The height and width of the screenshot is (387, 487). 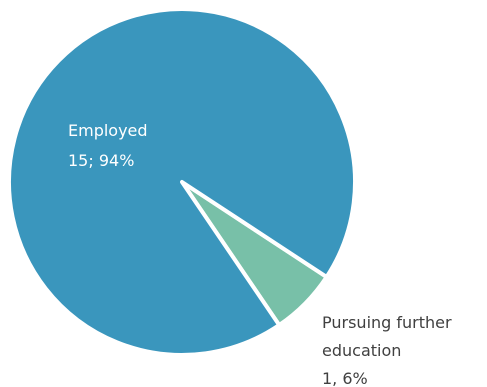 I want to click on data-label-employed-value: 15; 94%, so click(x=101, y=160).